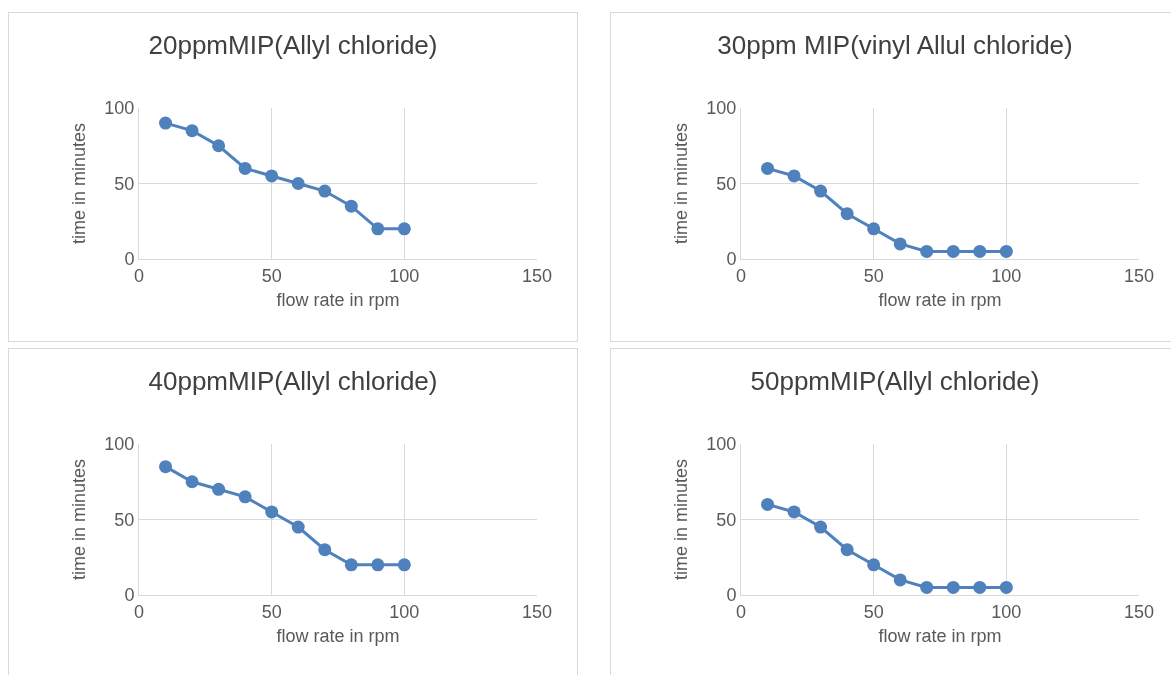  I want to click on chart-title: 40ppmMIP(Allyl chloride), so click(293, 381).